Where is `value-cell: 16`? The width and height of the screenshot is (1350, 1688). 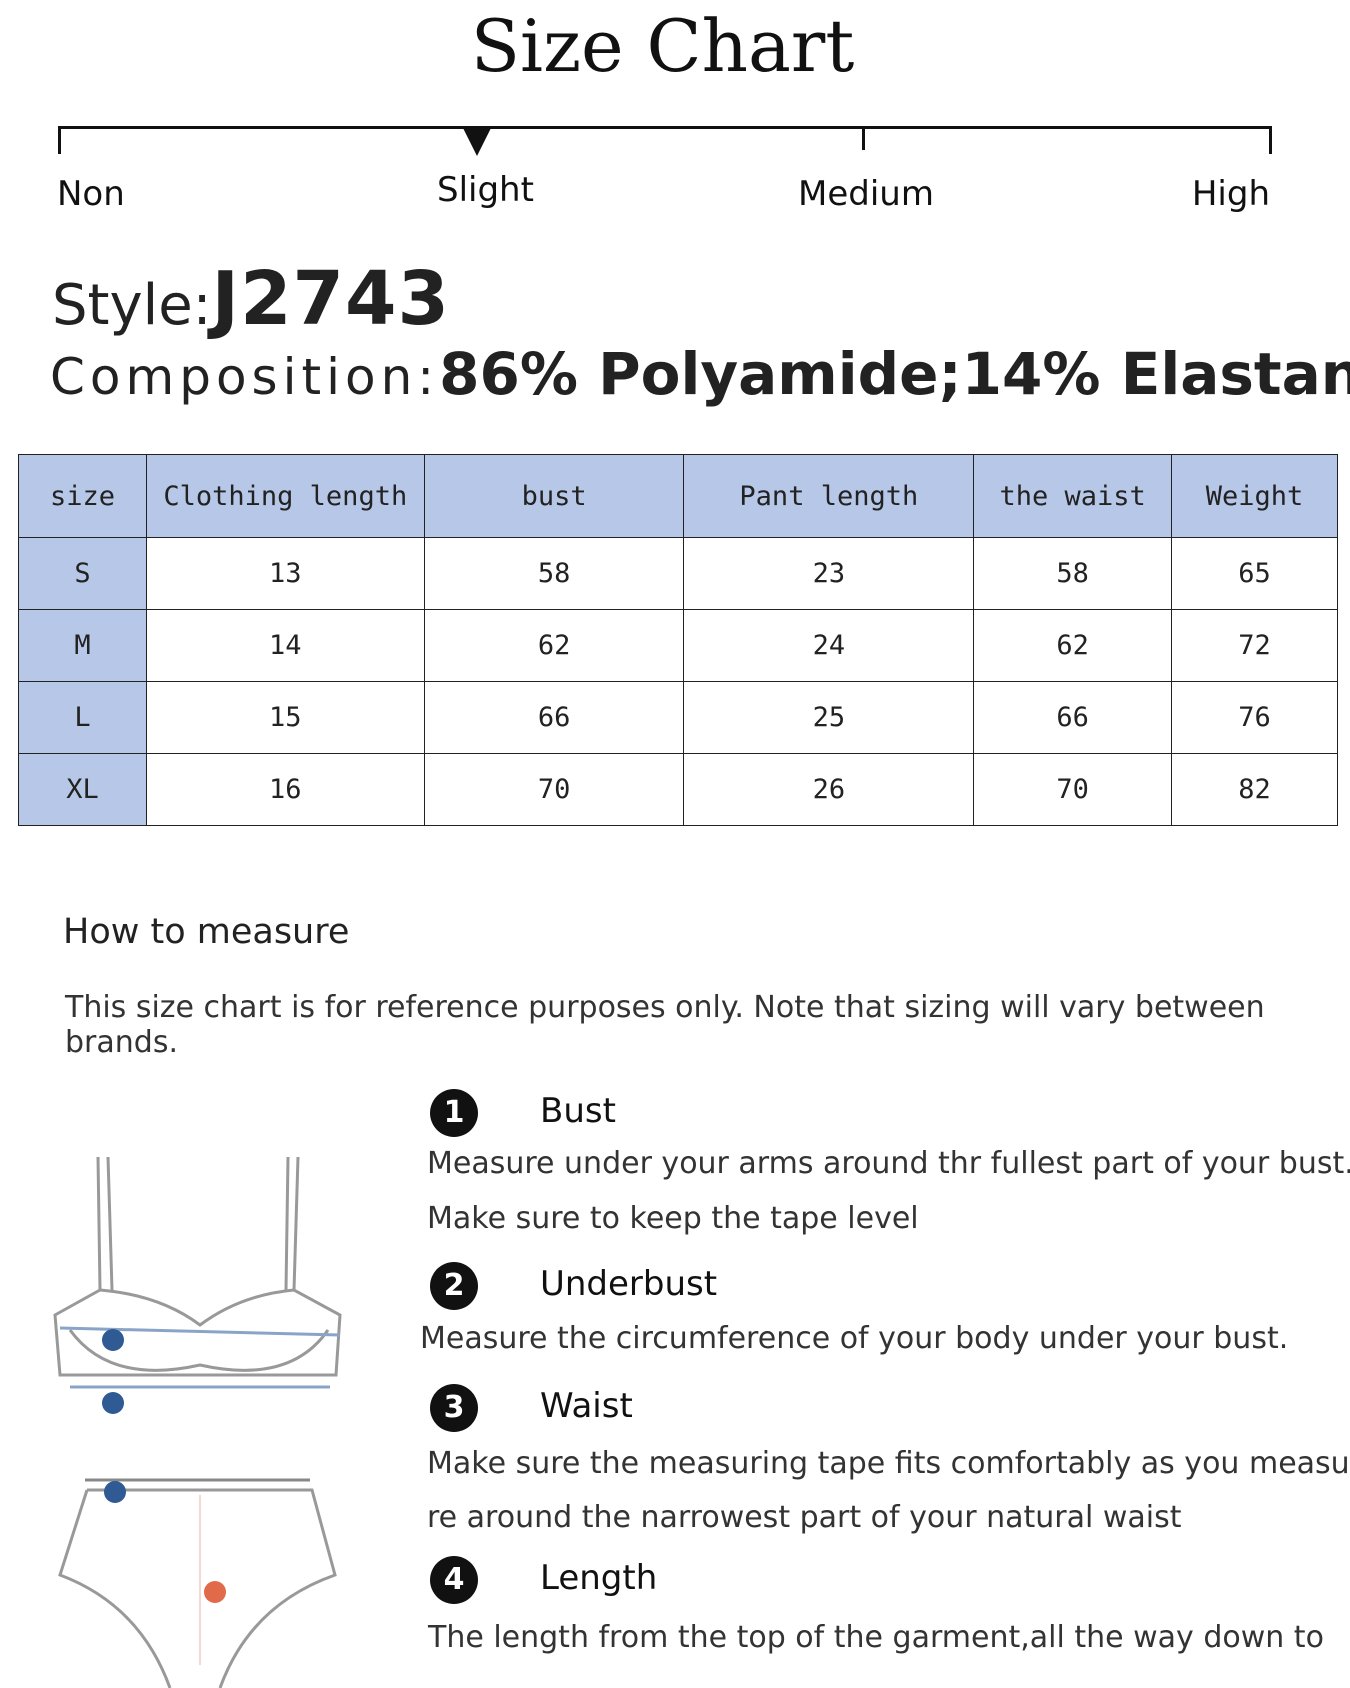 value-cell: 16 is located at coordinates (285, 789).